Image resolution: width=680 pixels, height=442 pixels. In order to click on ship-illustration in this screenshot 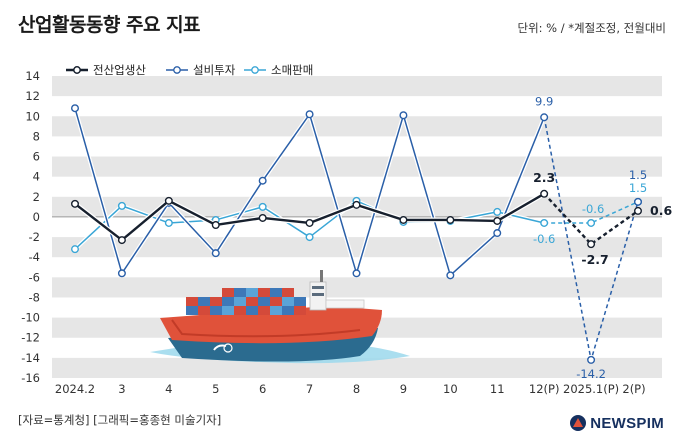, I will do `click(280, 317)`.